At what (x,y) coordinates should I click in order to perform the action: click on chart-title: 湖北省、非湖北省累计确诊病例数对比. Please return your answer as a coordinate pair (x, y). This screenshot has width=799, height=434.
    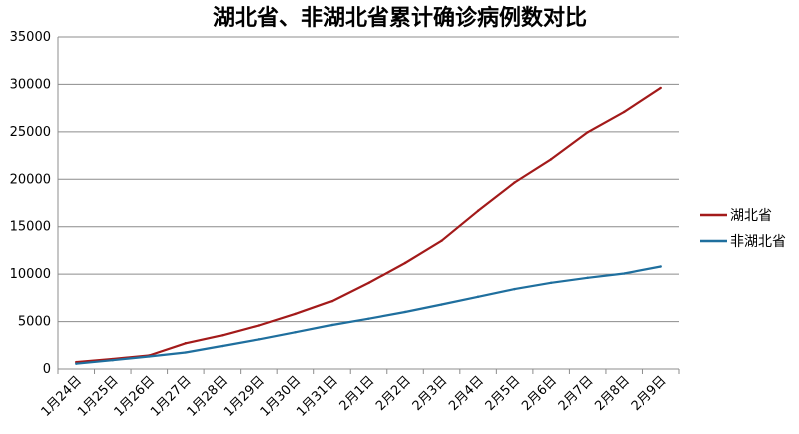
    Looking at the image, I should click on (400, 18).